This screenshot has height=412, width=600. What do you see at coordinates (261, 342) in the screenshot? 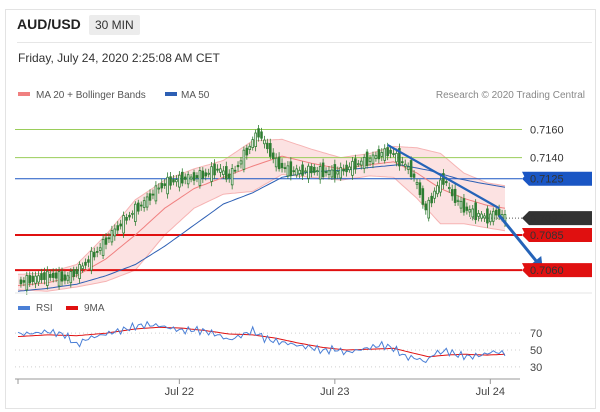
I see `rsi-ma9-line` at bounding box center [261, 342].